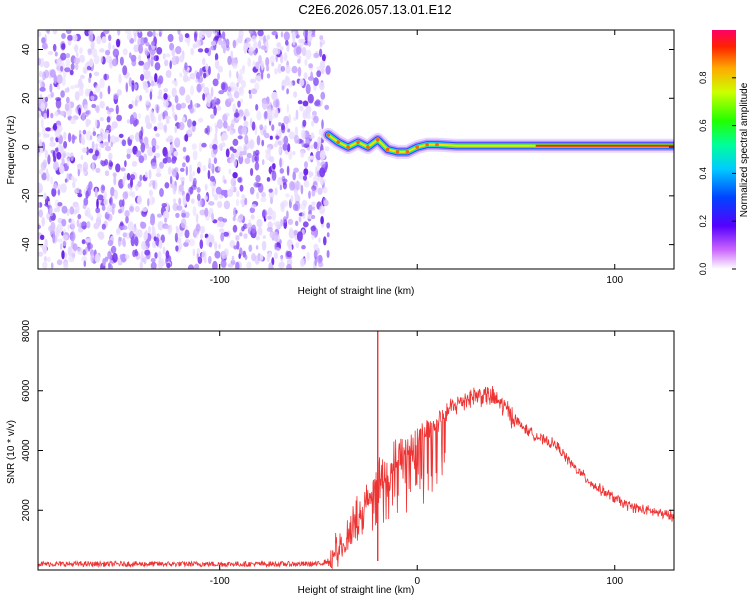 This screenshot has width=750, height=600. I want to click on y-tick-label: 20, so click(26, 98).